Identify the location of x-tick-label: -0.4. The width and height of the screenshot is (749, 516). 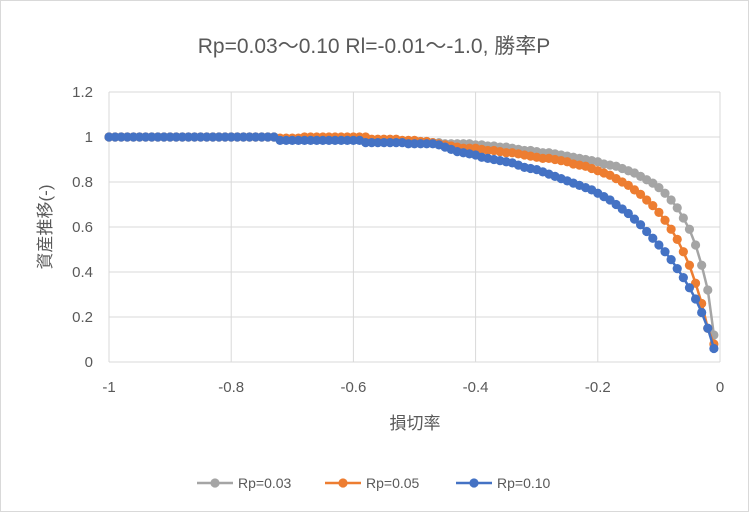
(476, 387).